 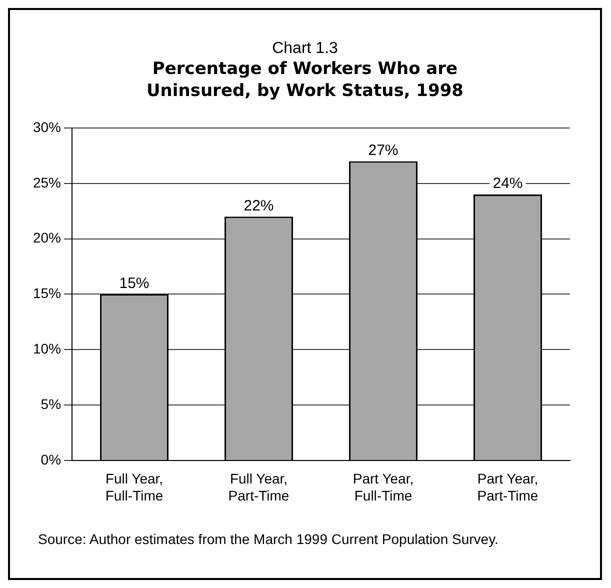 I want to click on chart-subtitle: Chart 1.3, so click(x=305, y=49).